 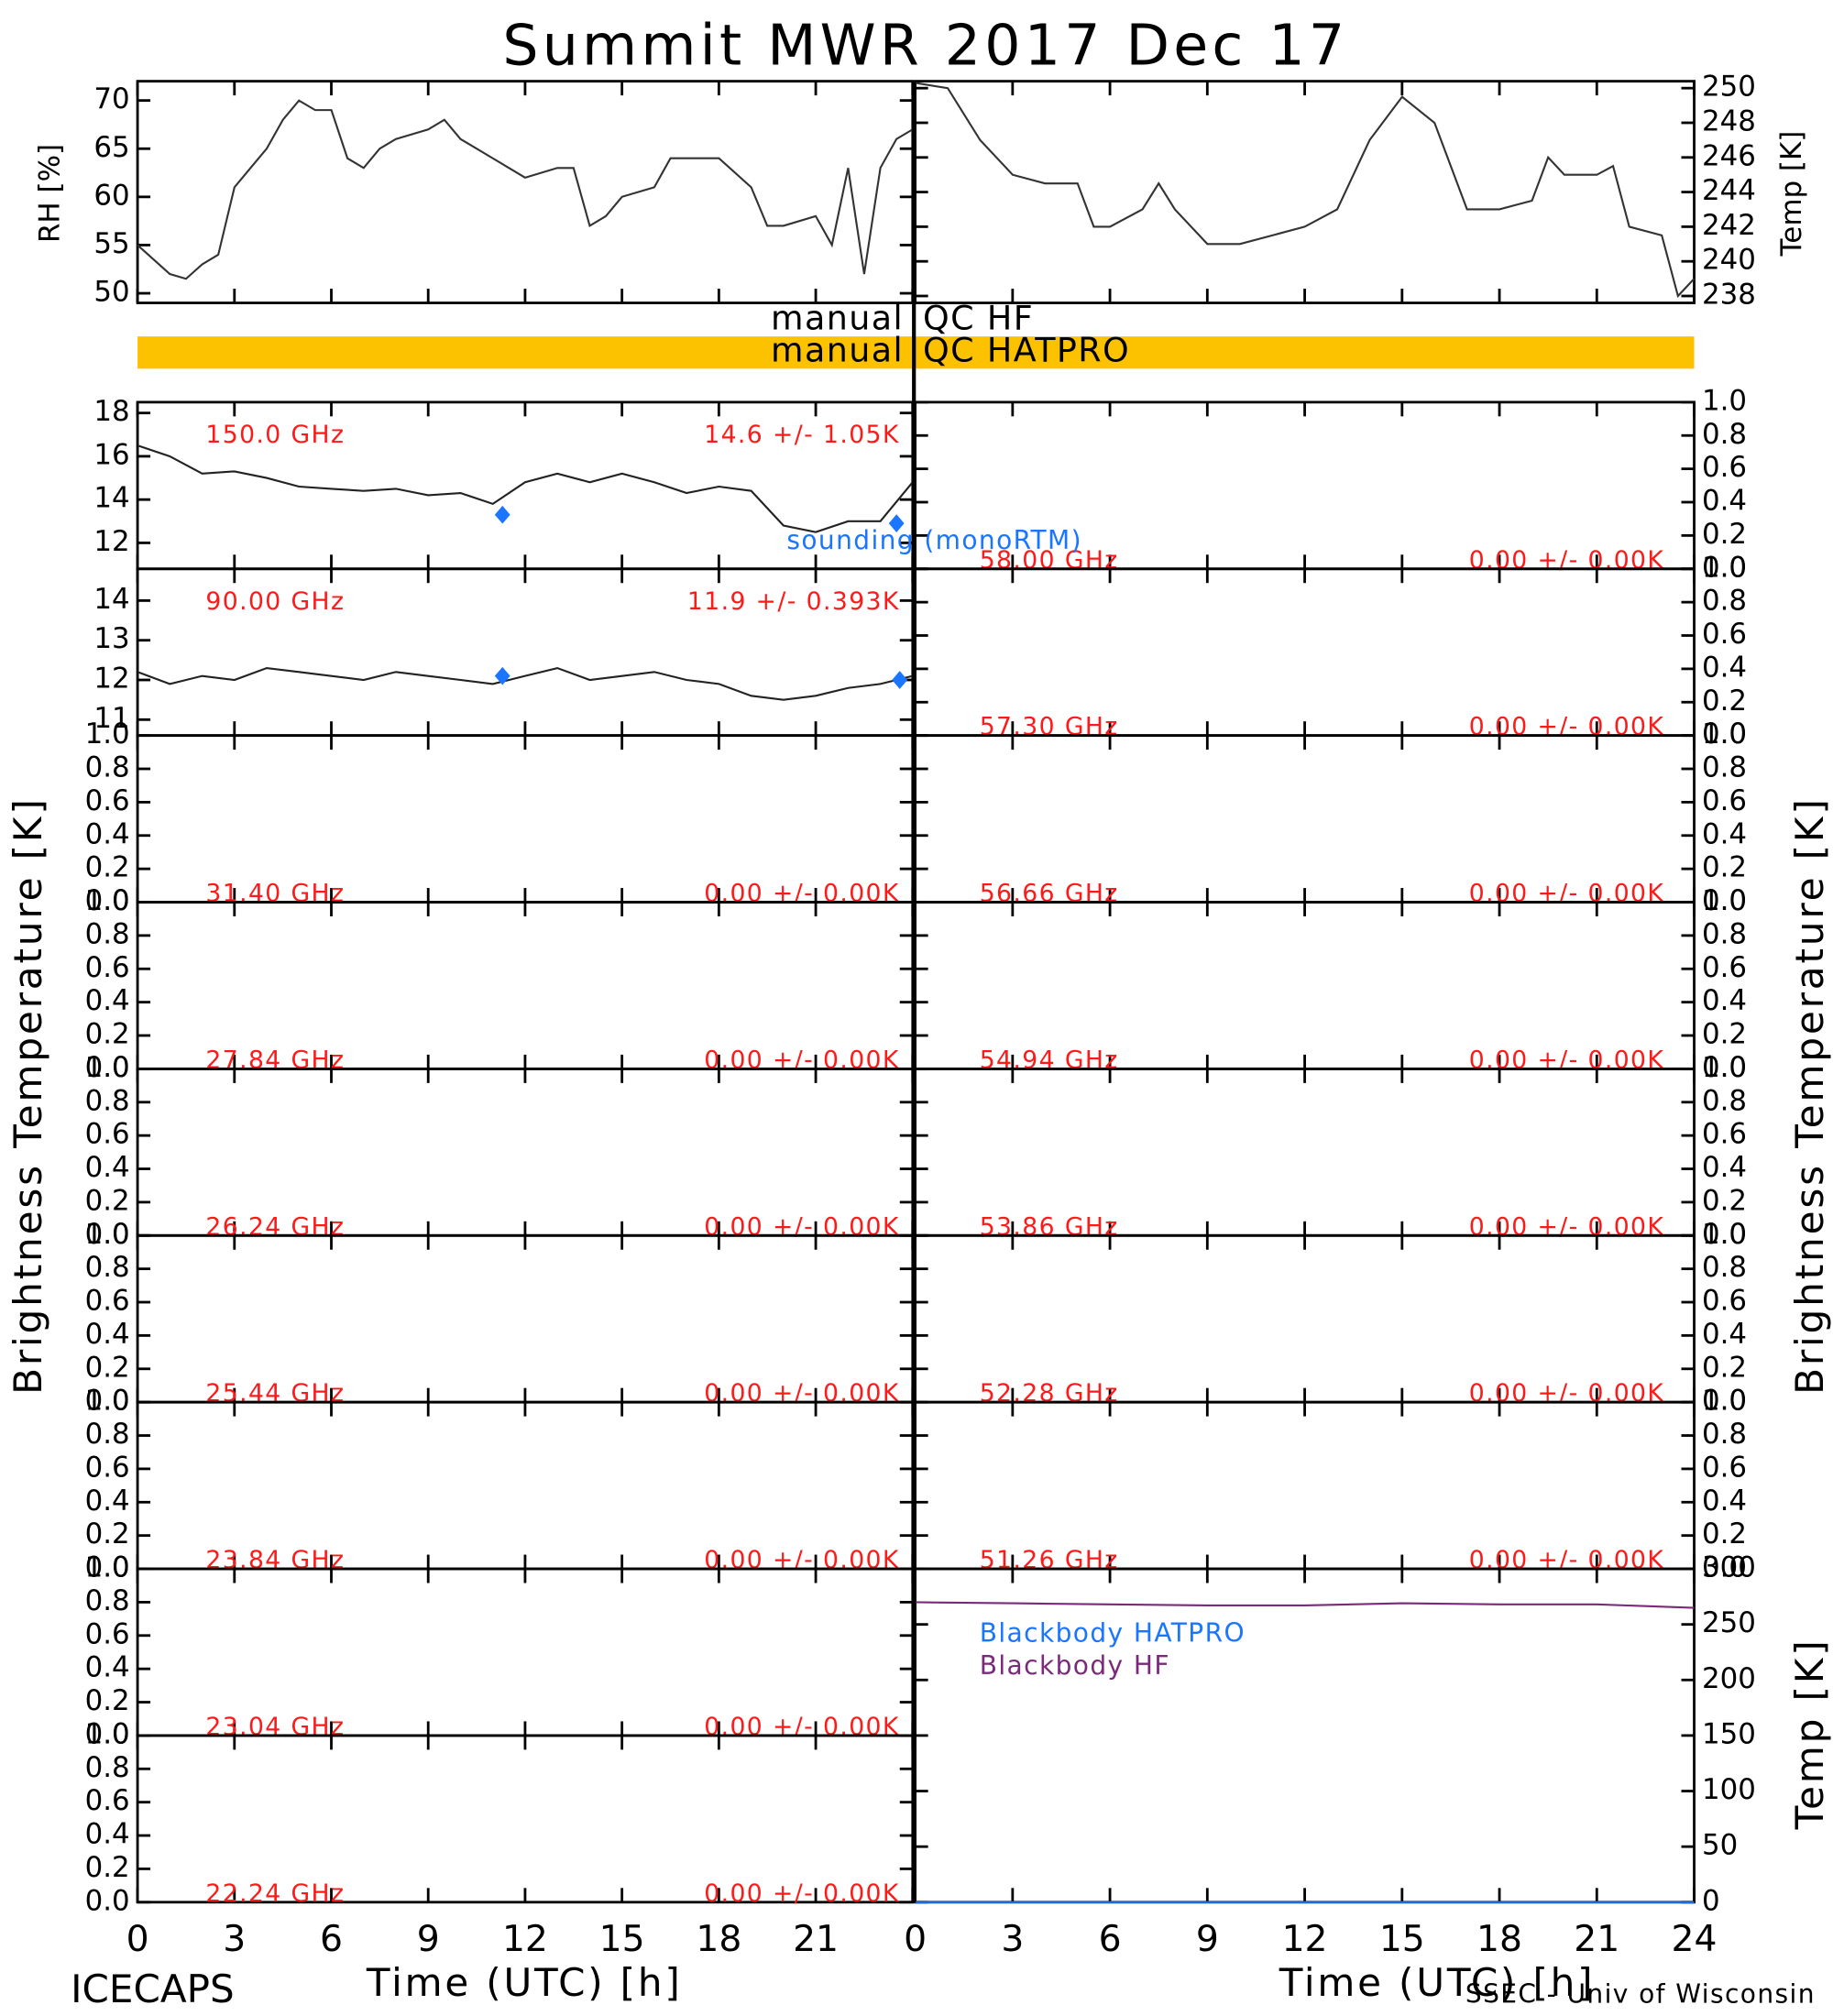 I want to click on y-tick-label: 16, so click(x=111, y=454).